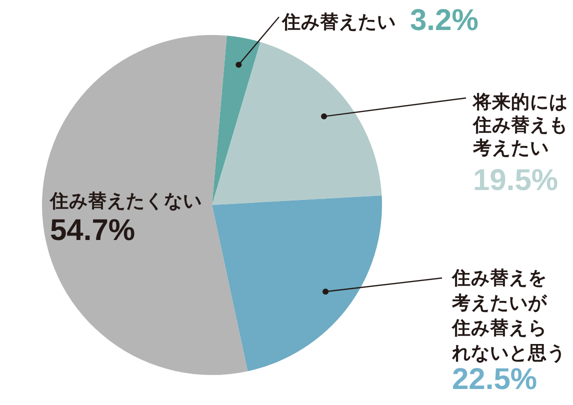  What do you see at coordinates (515, 180) in the screenshot?
I see `data-label: 19.5%` at bounding box center [515, 180].